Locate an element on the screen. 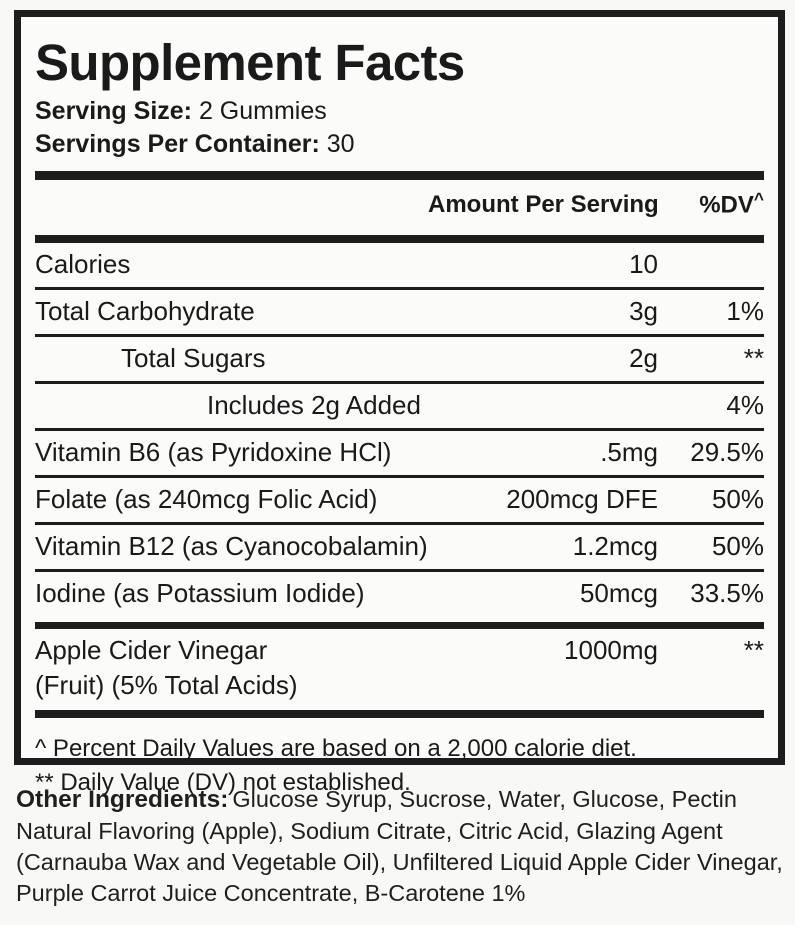  table-row: Total Carbohydrate 3g 1% is located at coordinates (399, 312).